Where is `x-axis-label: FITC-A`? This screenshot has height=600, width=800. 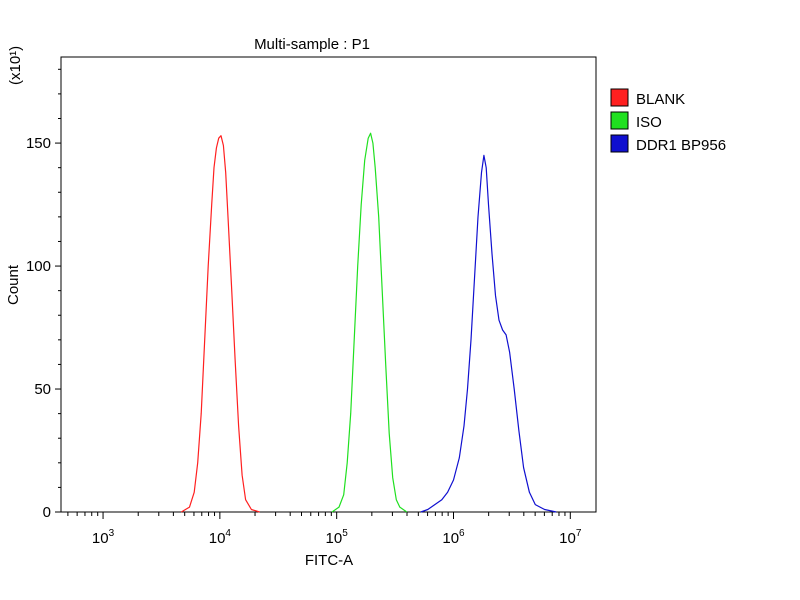 x-axis-label: FITC-A is located at coordinates (329, 560).